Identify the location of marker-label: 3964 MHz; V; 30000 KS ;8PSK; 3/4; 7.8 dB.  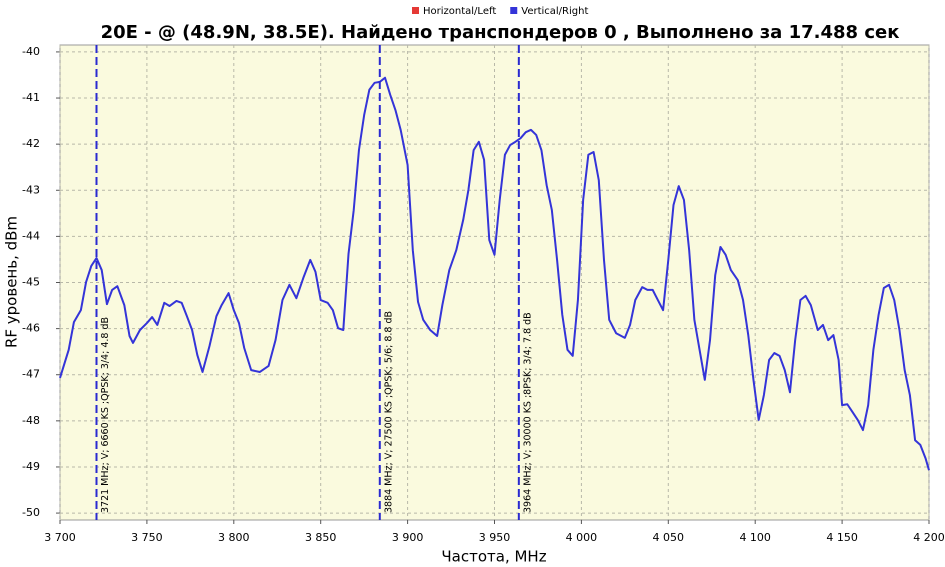
(527, 412).